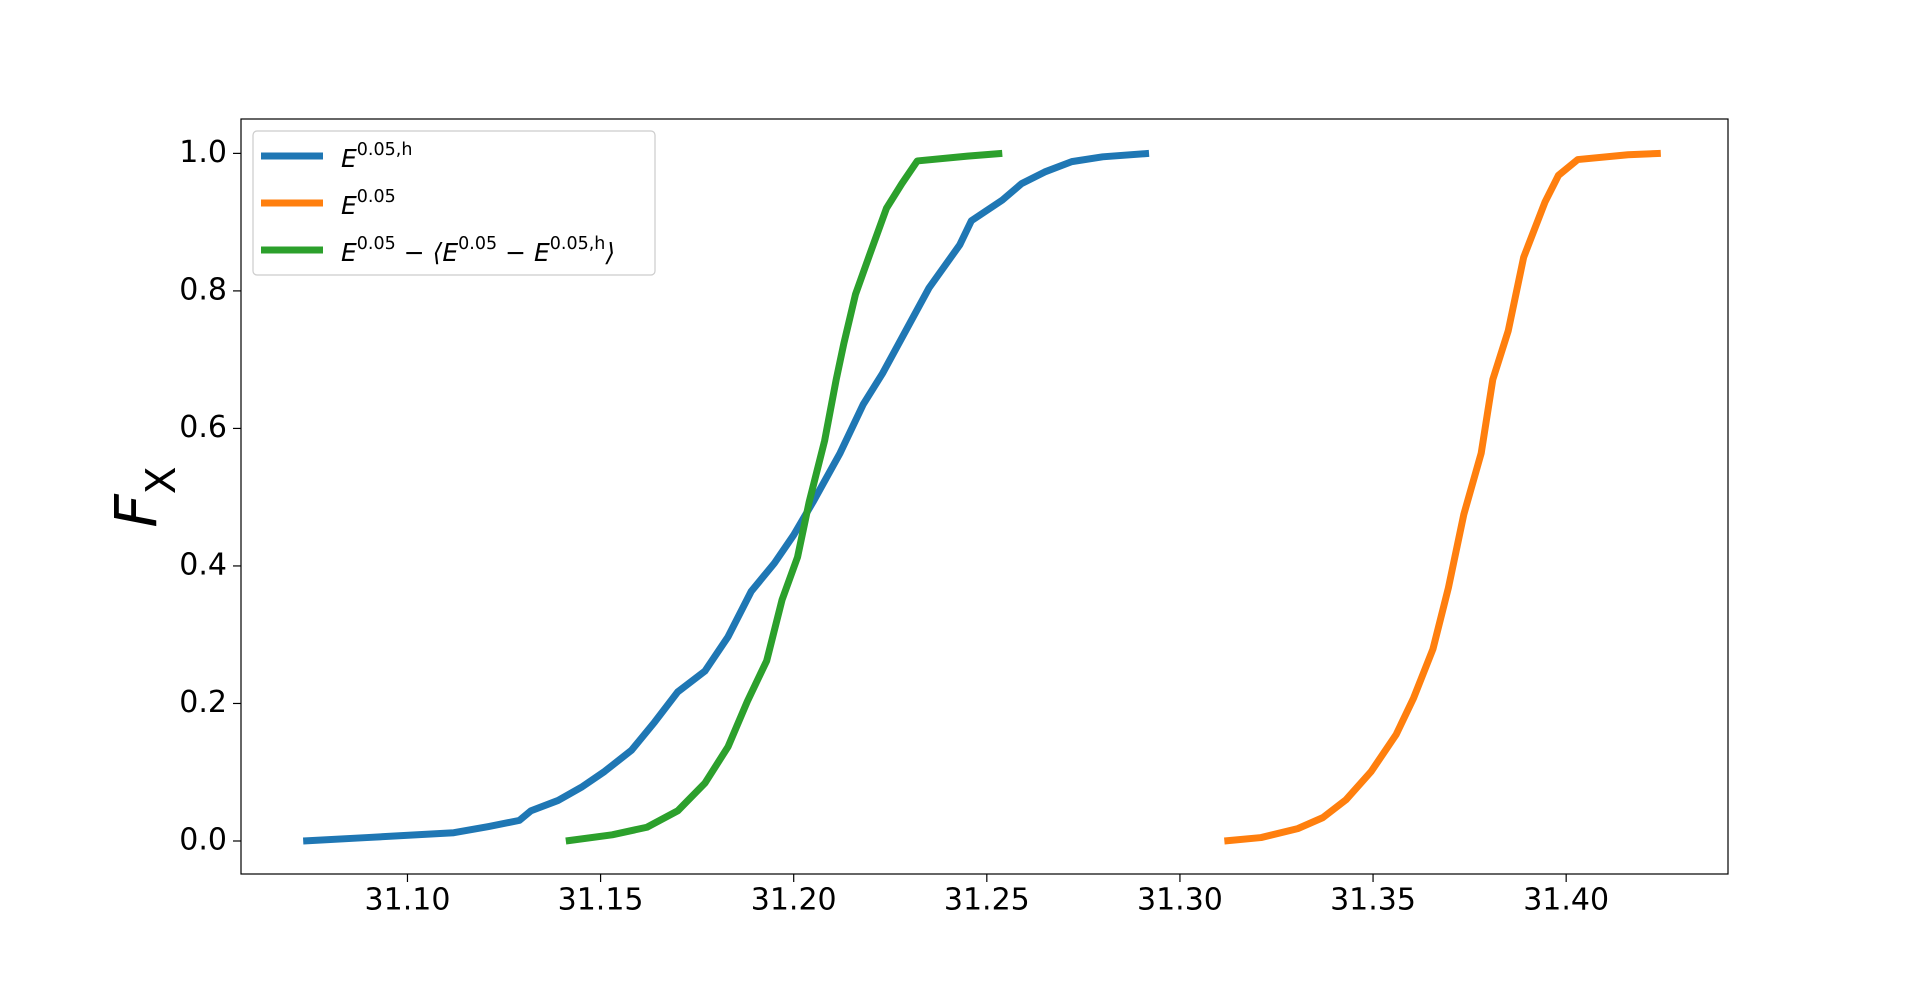 The height and width of the screenshot is (983, 1920). What do you see at coordinates (203, 427) in the screenshot?
I see `y-tick-label: 0.6` at bounding box center [203, 427].